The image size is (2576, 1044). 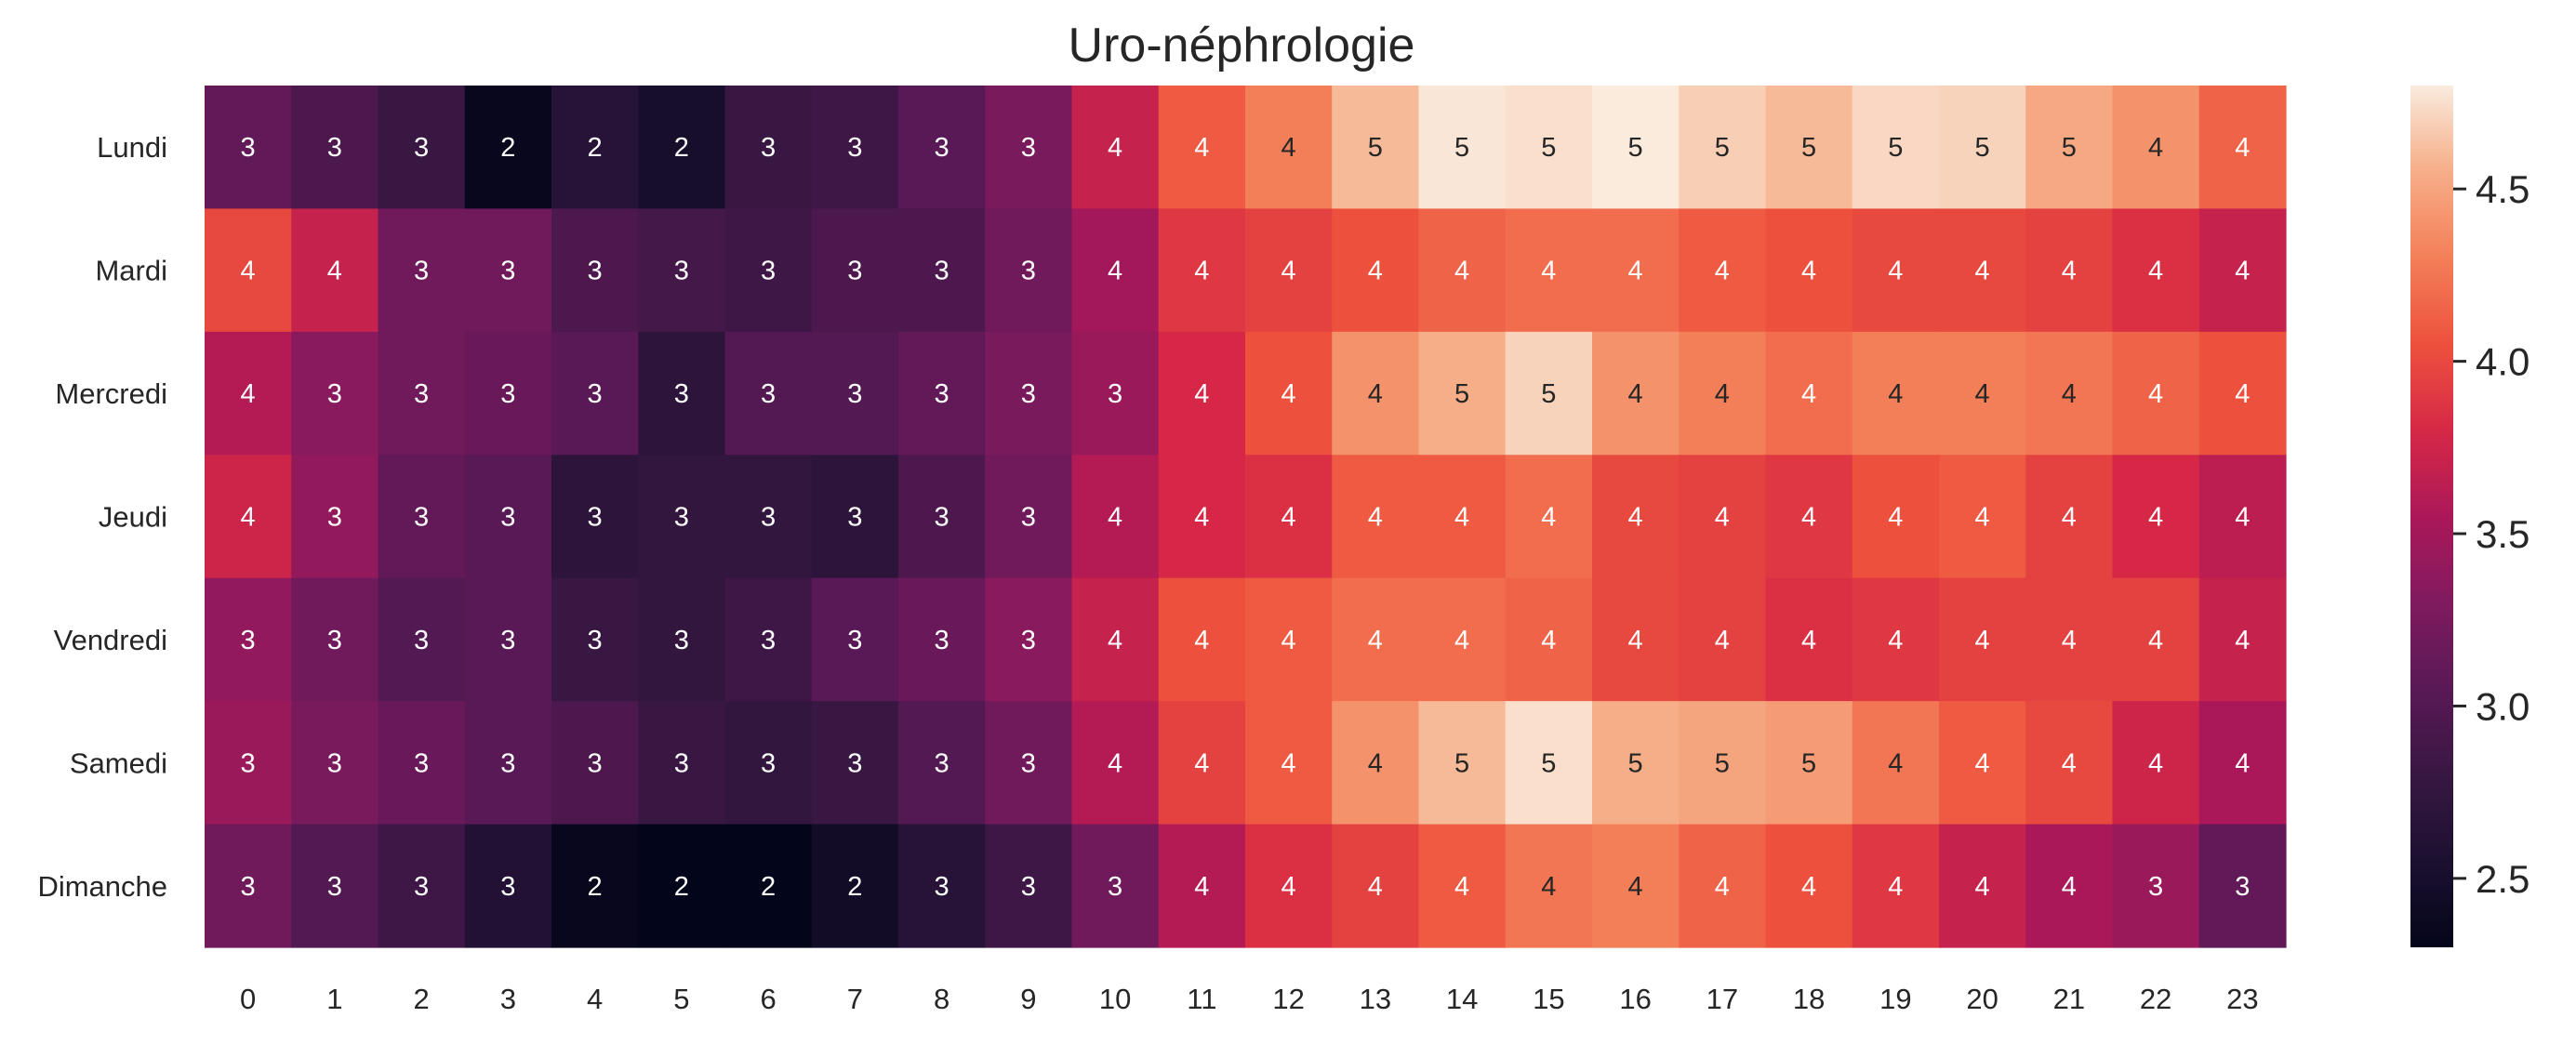 What do you see at coordinates (2470, 517) in the screenshot?
I see `colorbar: 2.5 3.0 3.5 4.0 4.5` at bounding box center [2470, 517].